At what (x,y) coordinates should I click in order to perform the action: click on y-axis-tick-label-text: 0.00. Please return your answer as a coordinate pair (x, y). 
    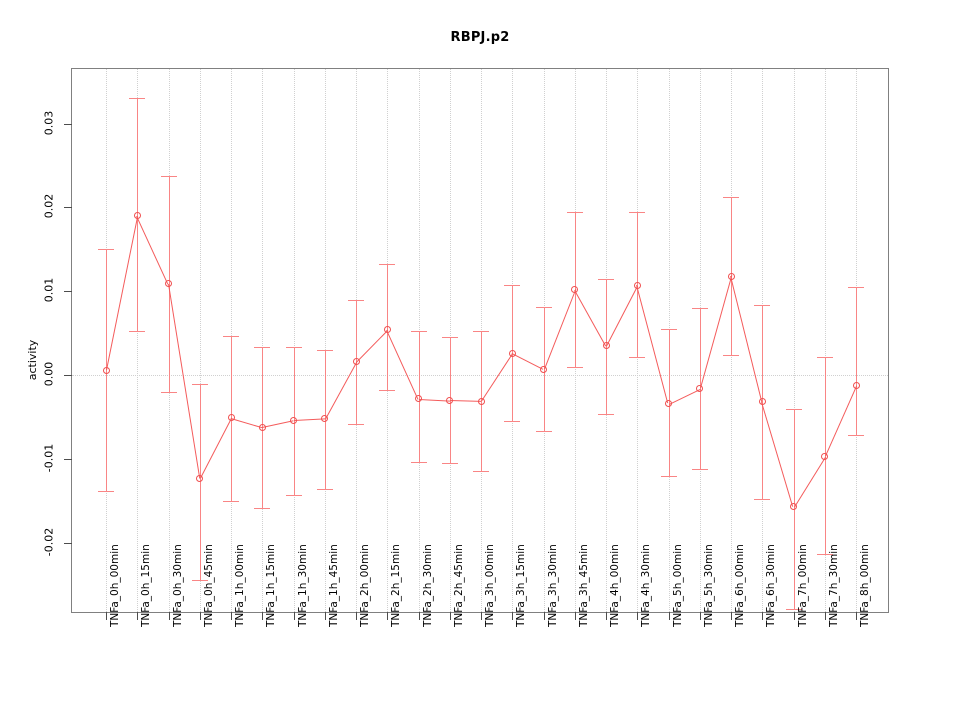
    Looking at the image, I should click on (49, 374).